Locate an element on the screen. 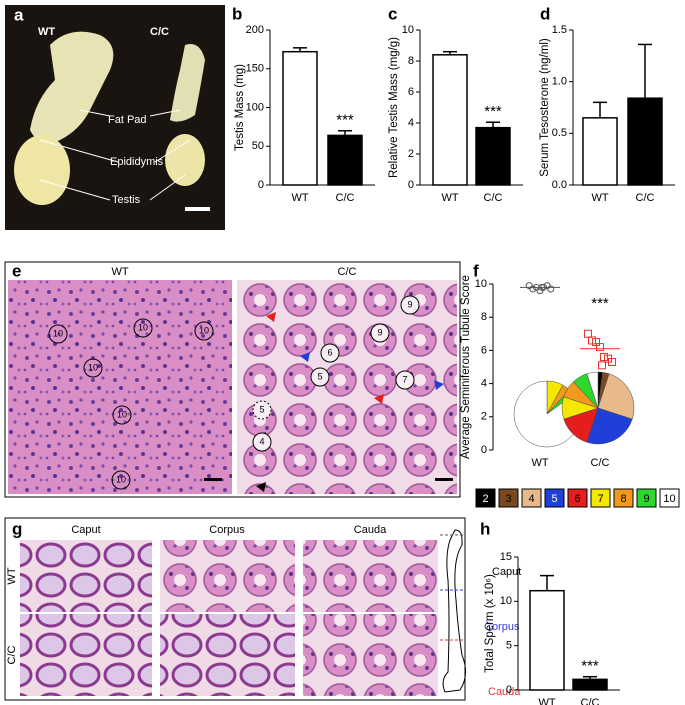 The image size is (685, 705). y-tick-label: 1.5 is located at coordinates (559, 30).